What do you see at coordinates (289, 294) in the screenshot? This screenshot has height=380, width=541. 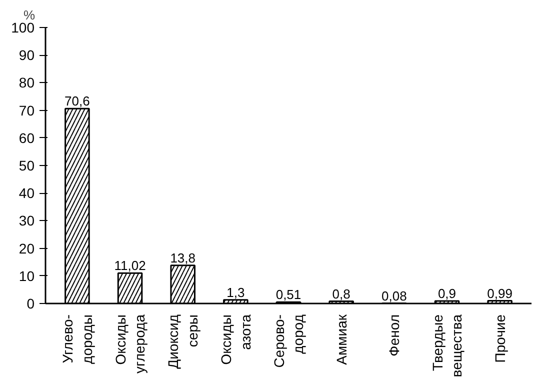 I see `data-label: 0,51` at bounding box center [289, 294].